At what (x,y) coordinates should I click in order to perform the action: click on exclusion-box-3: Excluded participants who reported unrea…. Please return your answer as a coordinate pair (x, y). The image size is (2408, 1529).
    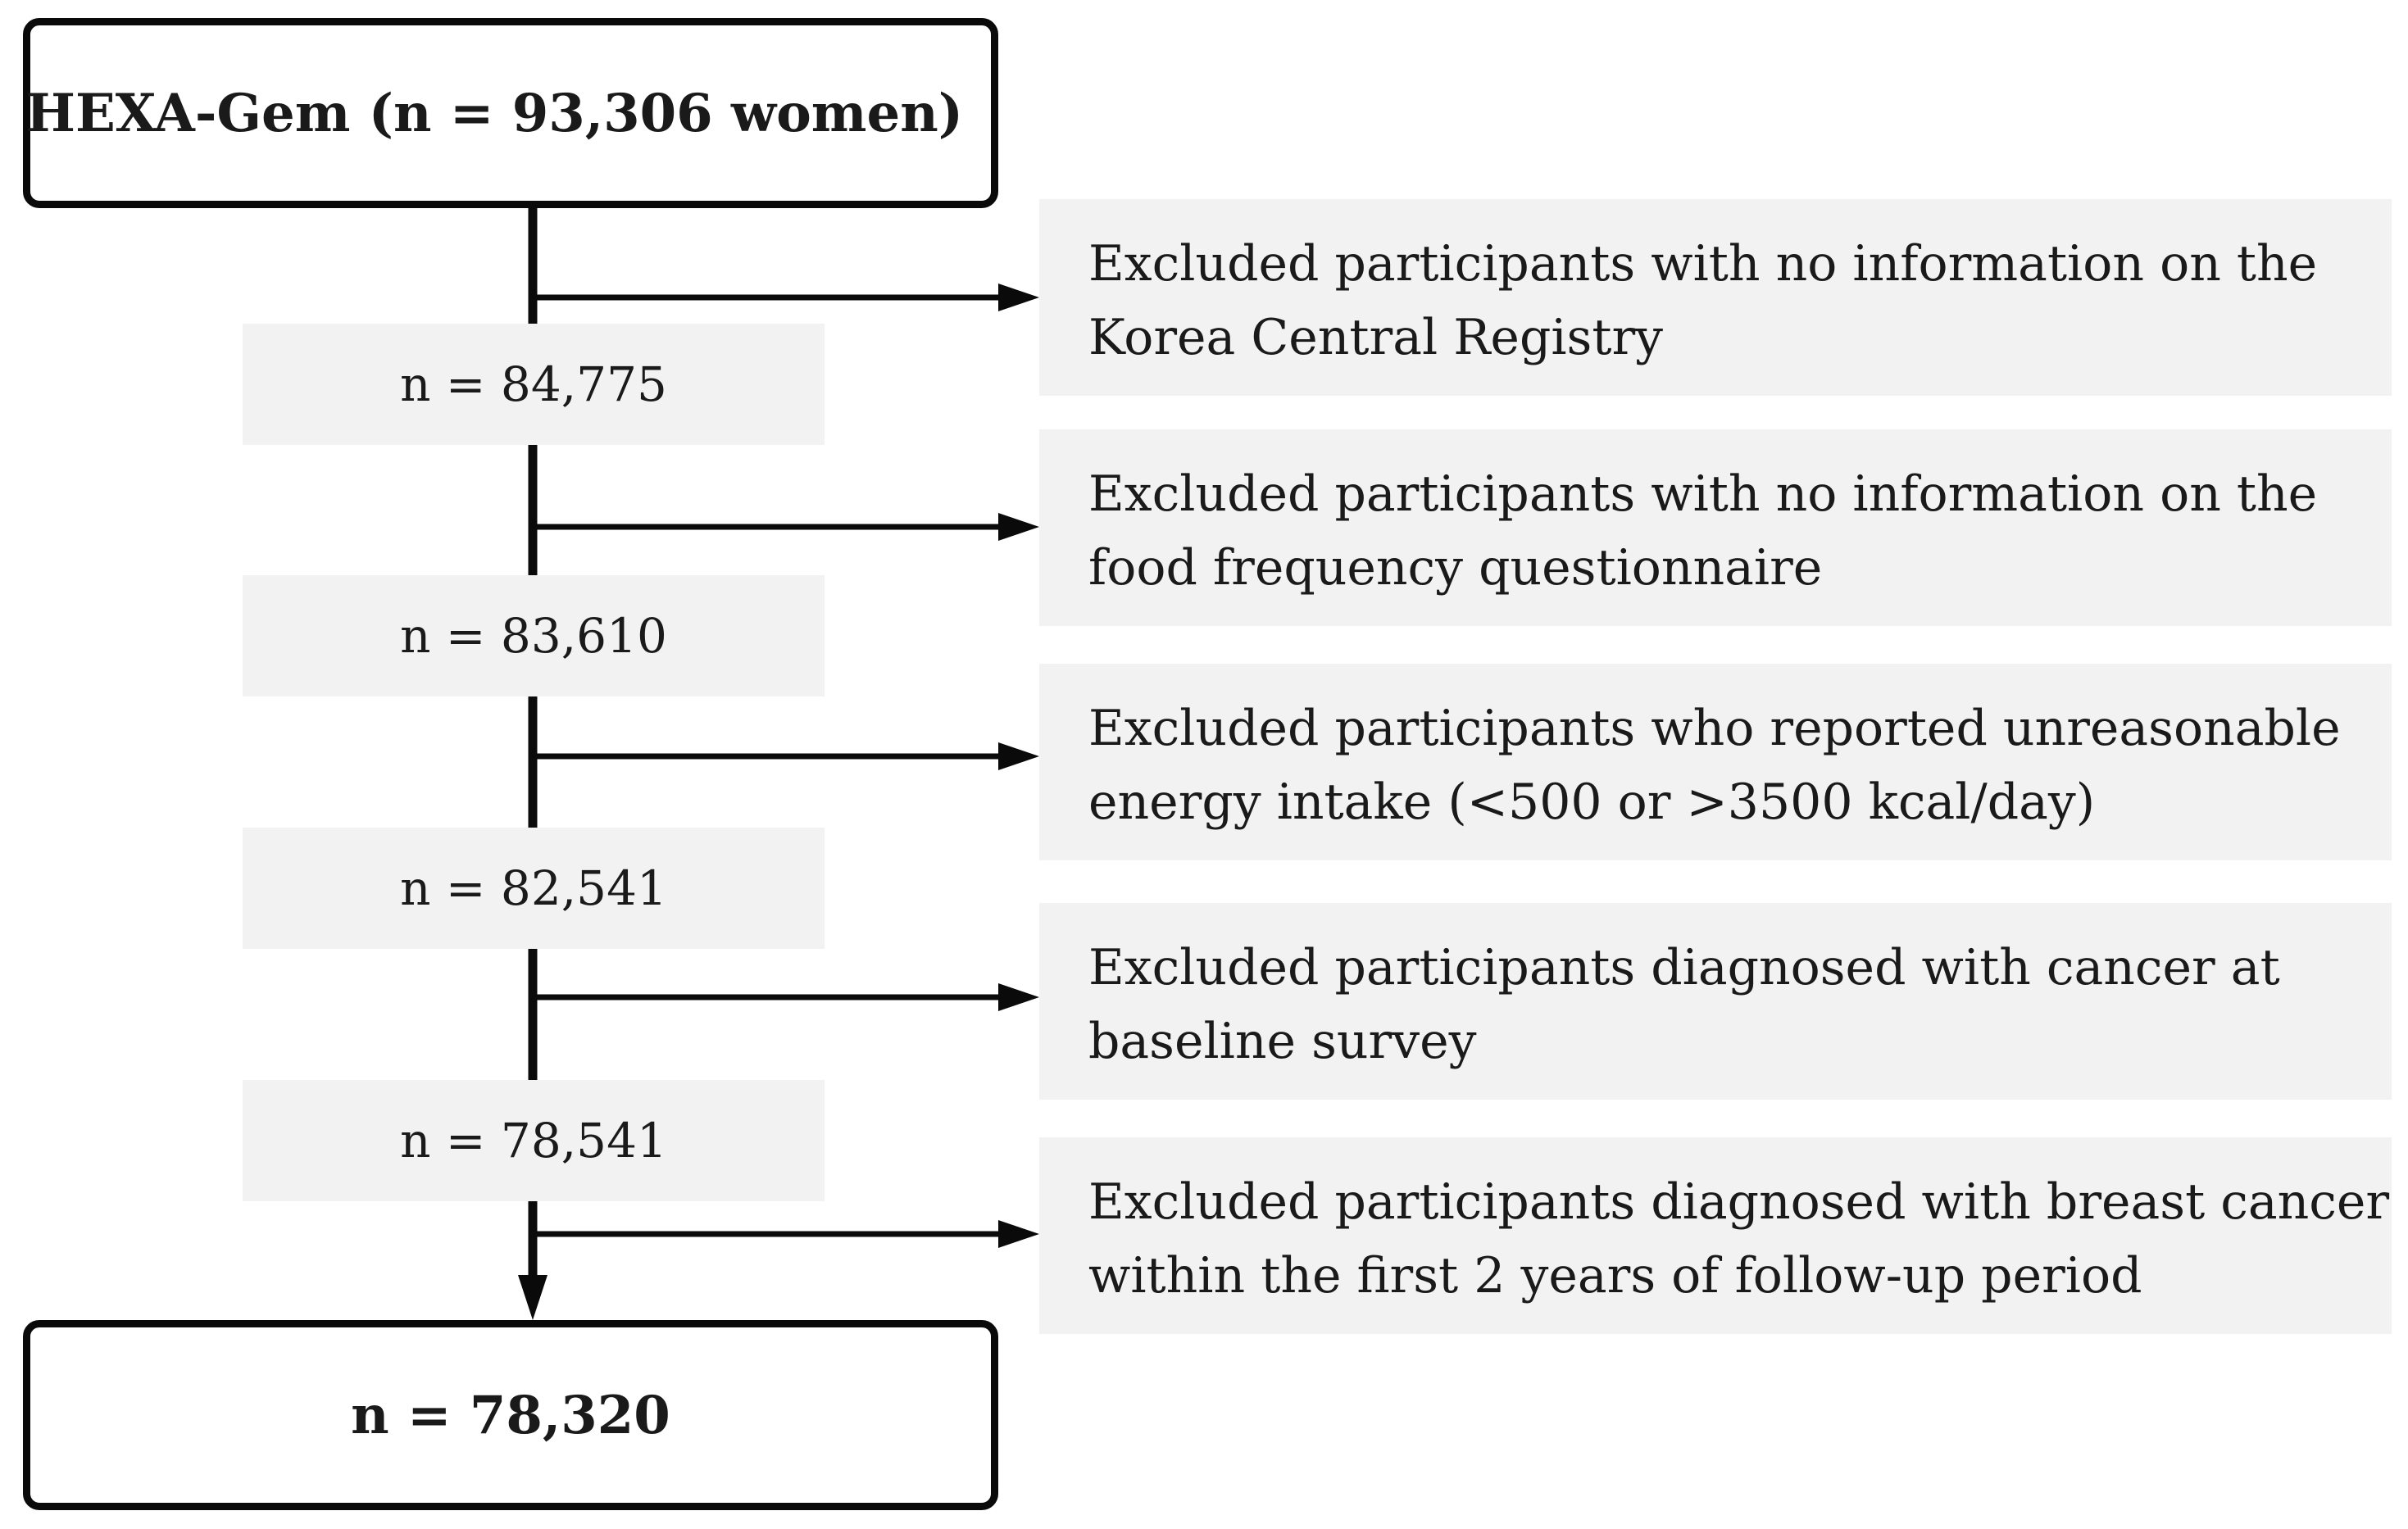
    Looking at the image, I should click on (1715, 762).